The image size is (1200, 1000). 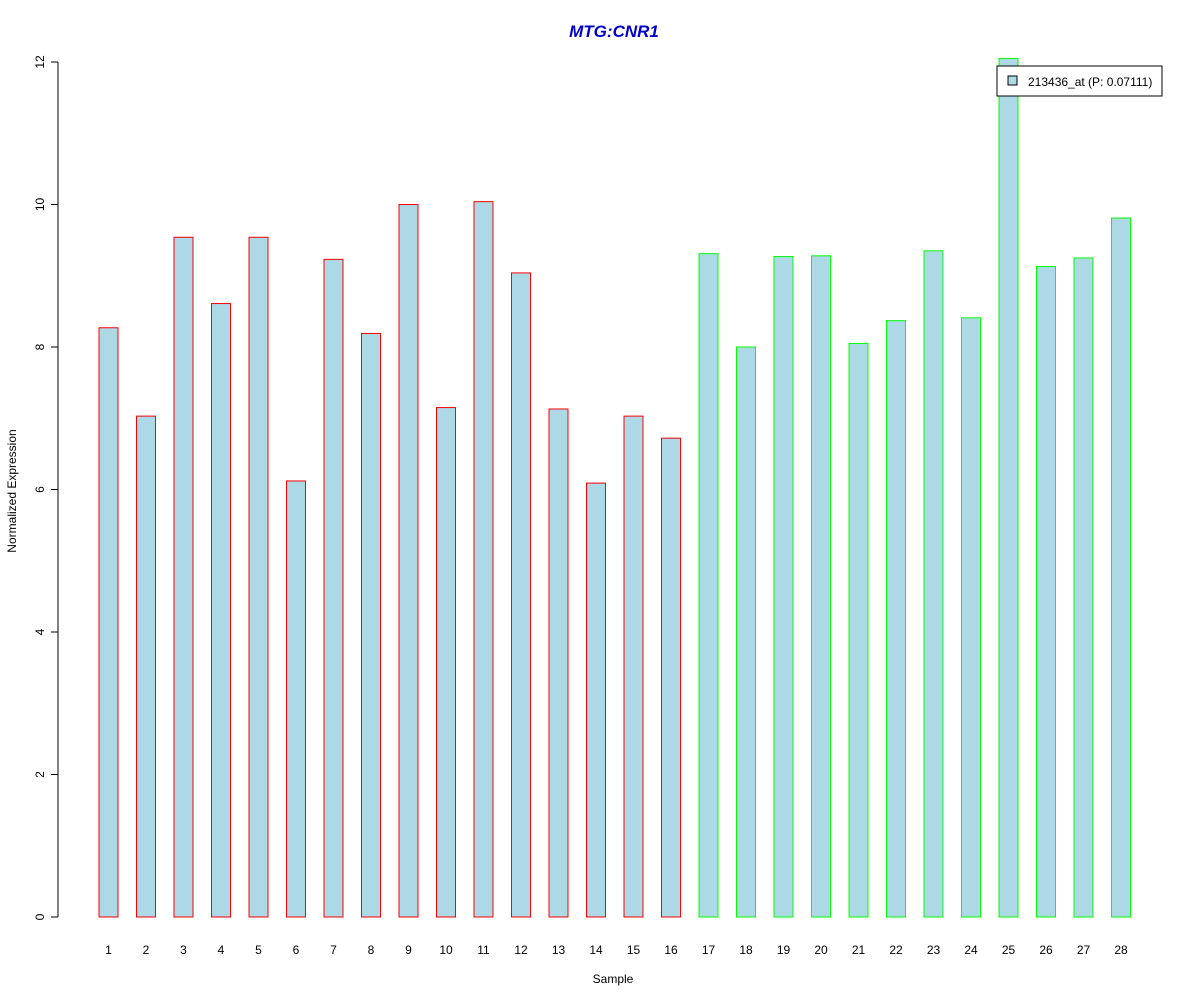 What do you see at coordinates (146, 950) in the screenshot?
I see `x-tick-label: 2` at bounding box center [146, 950].